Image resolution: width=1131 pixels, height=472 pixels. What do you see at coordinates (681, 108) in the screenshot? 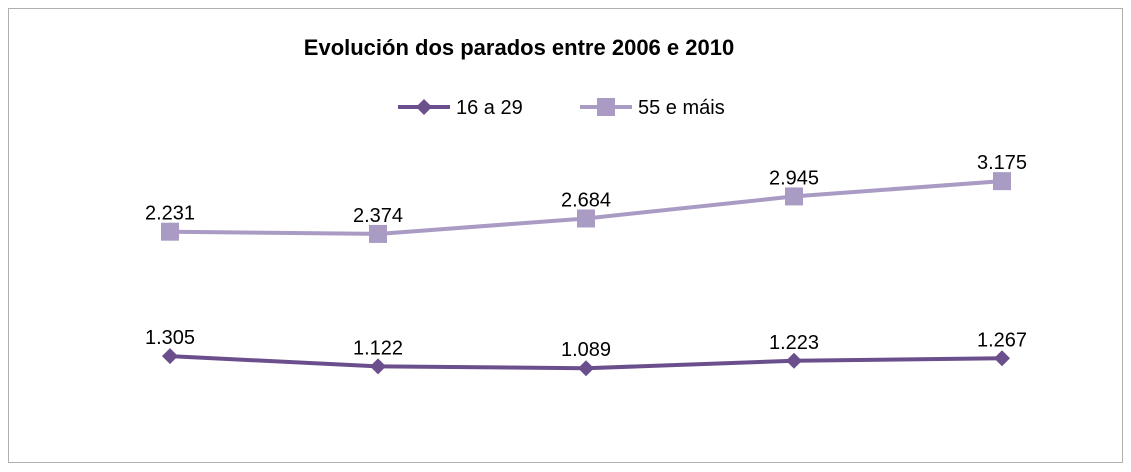
I see `legend-label: 55 e máis` at bounding box center [681, 108].